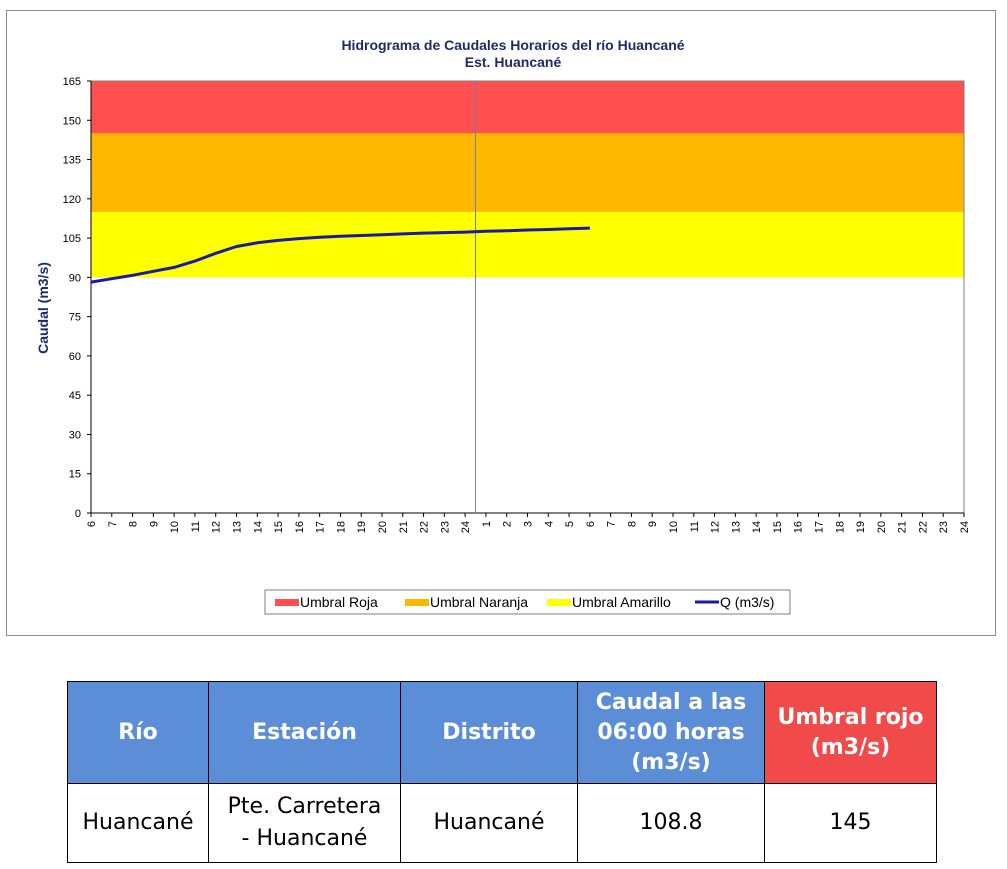  What do you see at coordinates (304, 806) in the screenshot?
I see `cell-estacion-line1: Pte. Carretera` at bounding box center [304, 806].